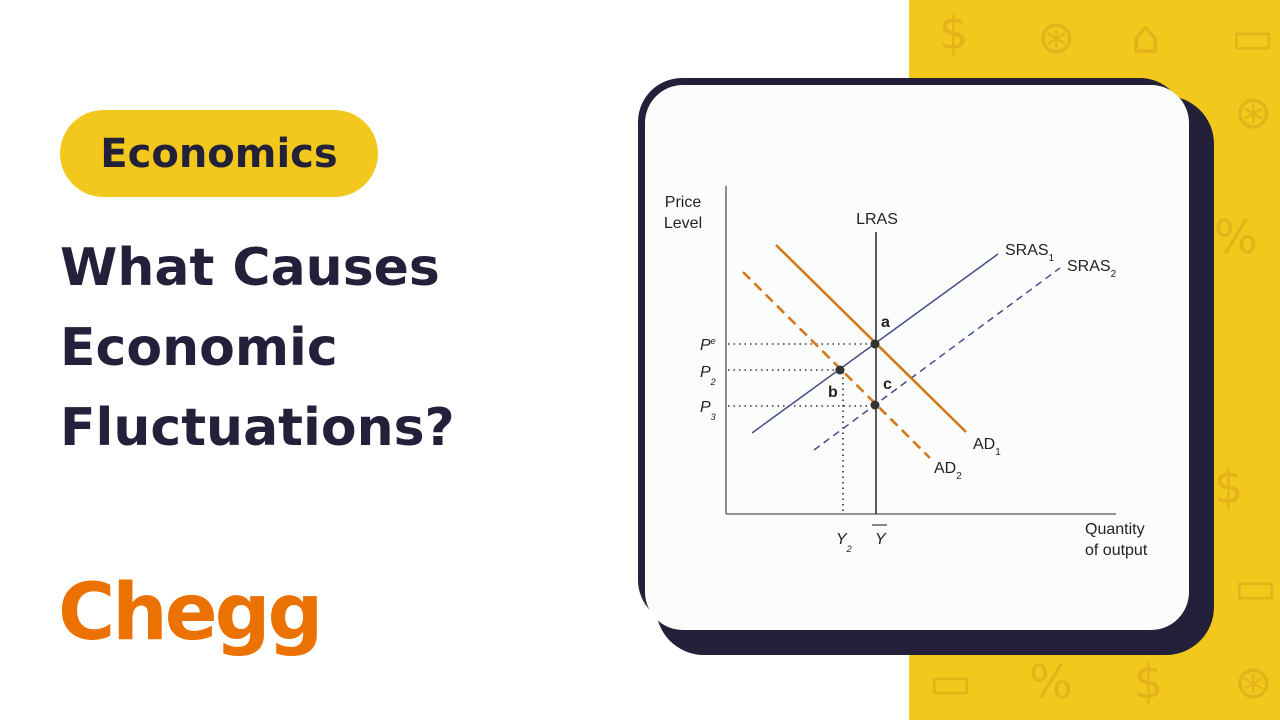 Image resolution: width=1280 pixels, height=720 pixels. Describe the element at coordinates (948, 471) in the screenshot. I see `ad2-label: AD2` at that location.